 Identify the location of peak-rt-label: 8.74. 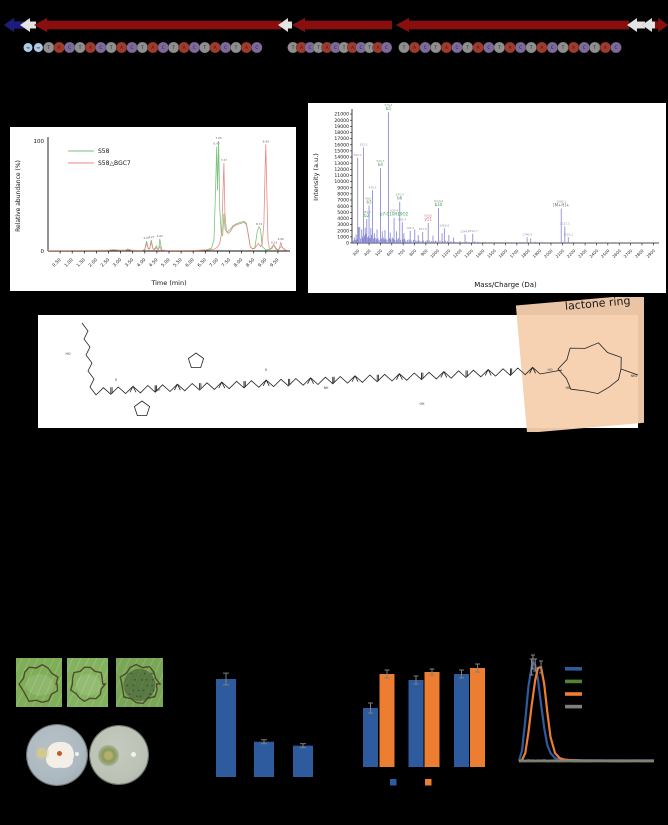
(259, 224).